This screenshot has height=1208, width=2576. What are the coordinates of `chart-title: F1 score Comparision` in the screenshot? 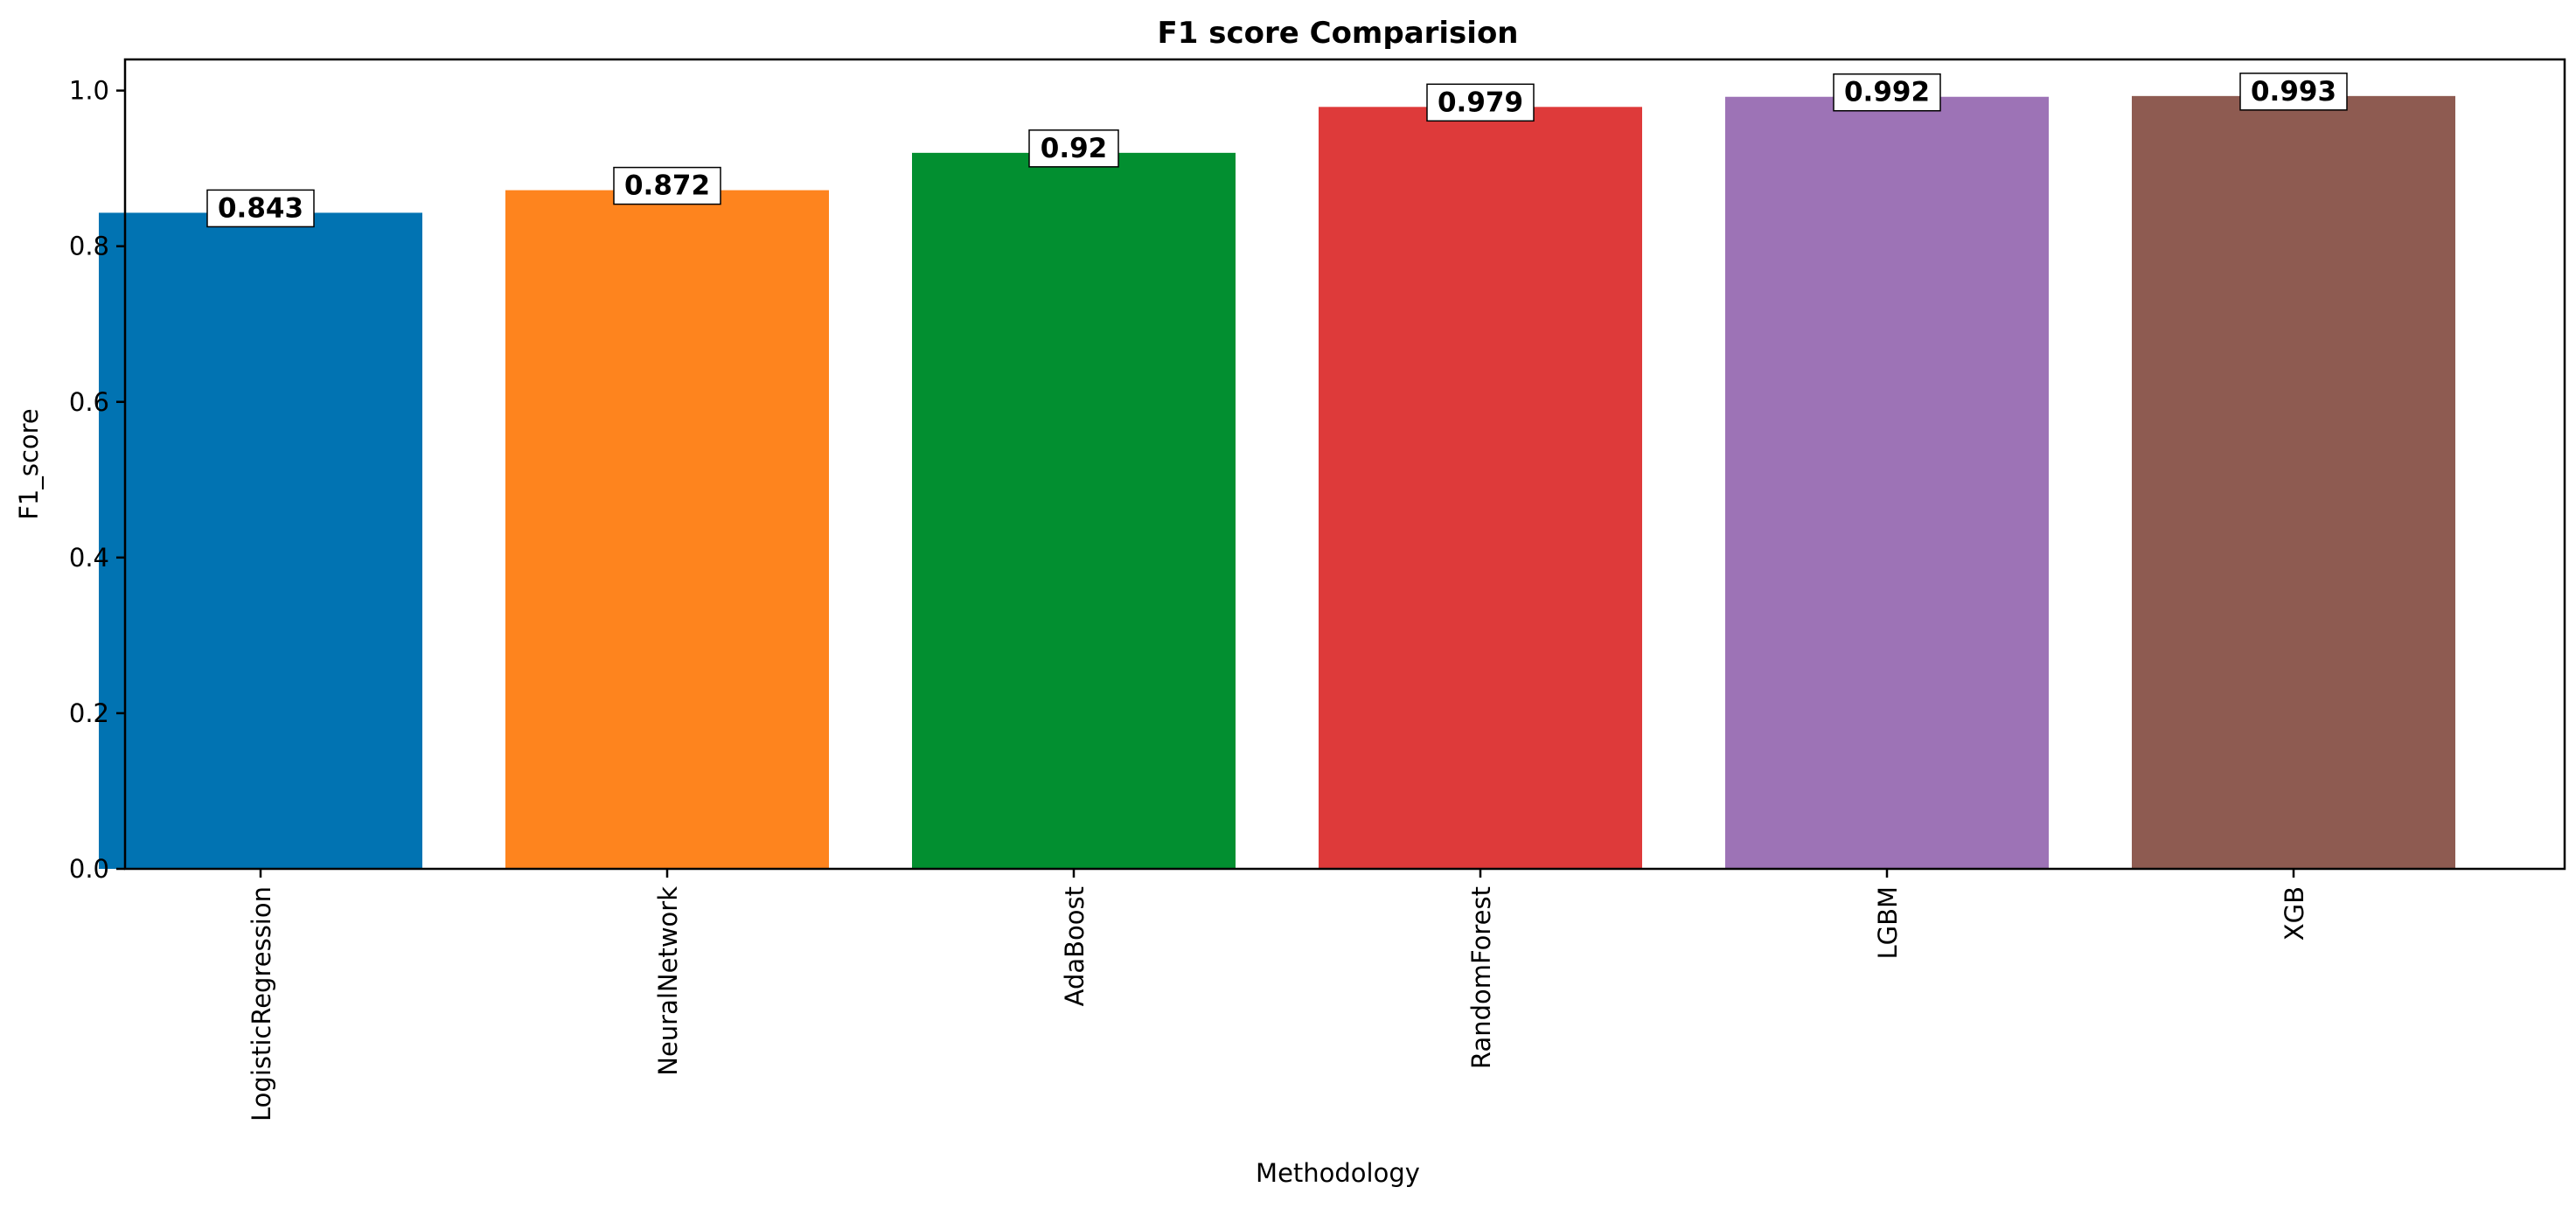 It's located at (1337, 33).